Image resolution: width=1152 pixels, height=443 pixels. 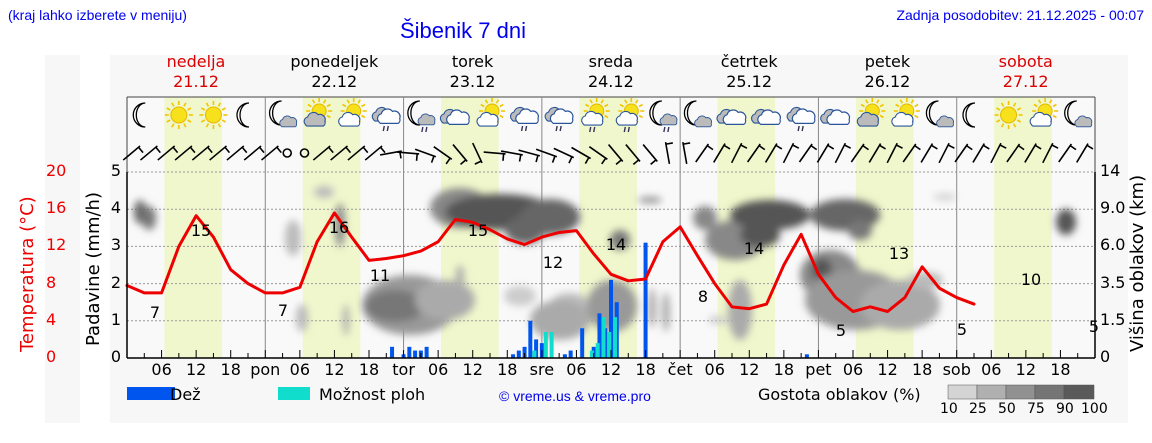 What do you see at coordinates (1026, 72) in the screenshot?
I see `day-header: sobota 27.12` at bounding box center [1026, 72].